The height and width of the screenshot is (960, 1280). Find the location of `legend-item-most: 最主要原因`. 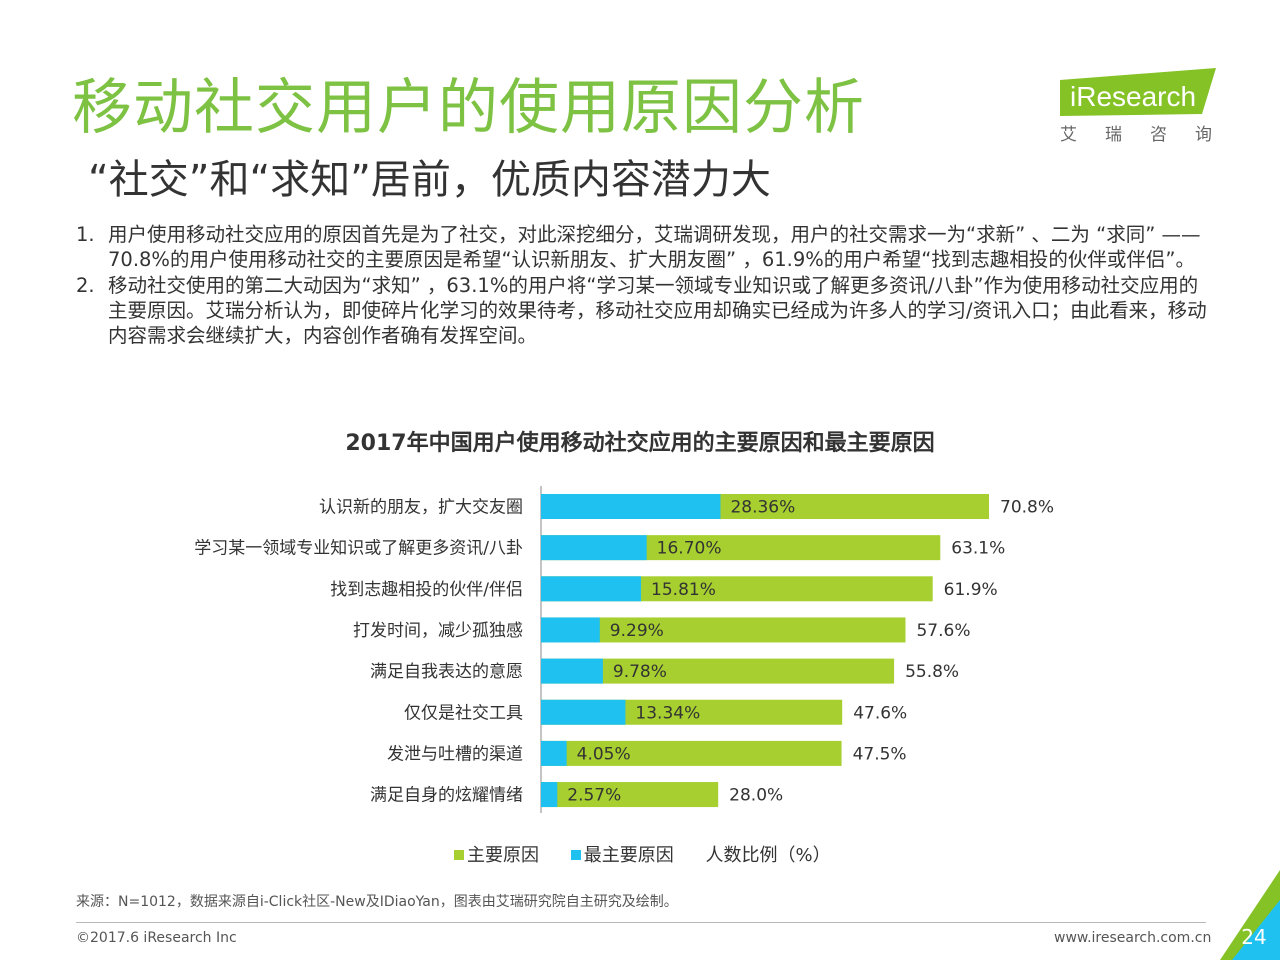

legend-item-most: 最主要原因 is located at coordinates (622, 856).